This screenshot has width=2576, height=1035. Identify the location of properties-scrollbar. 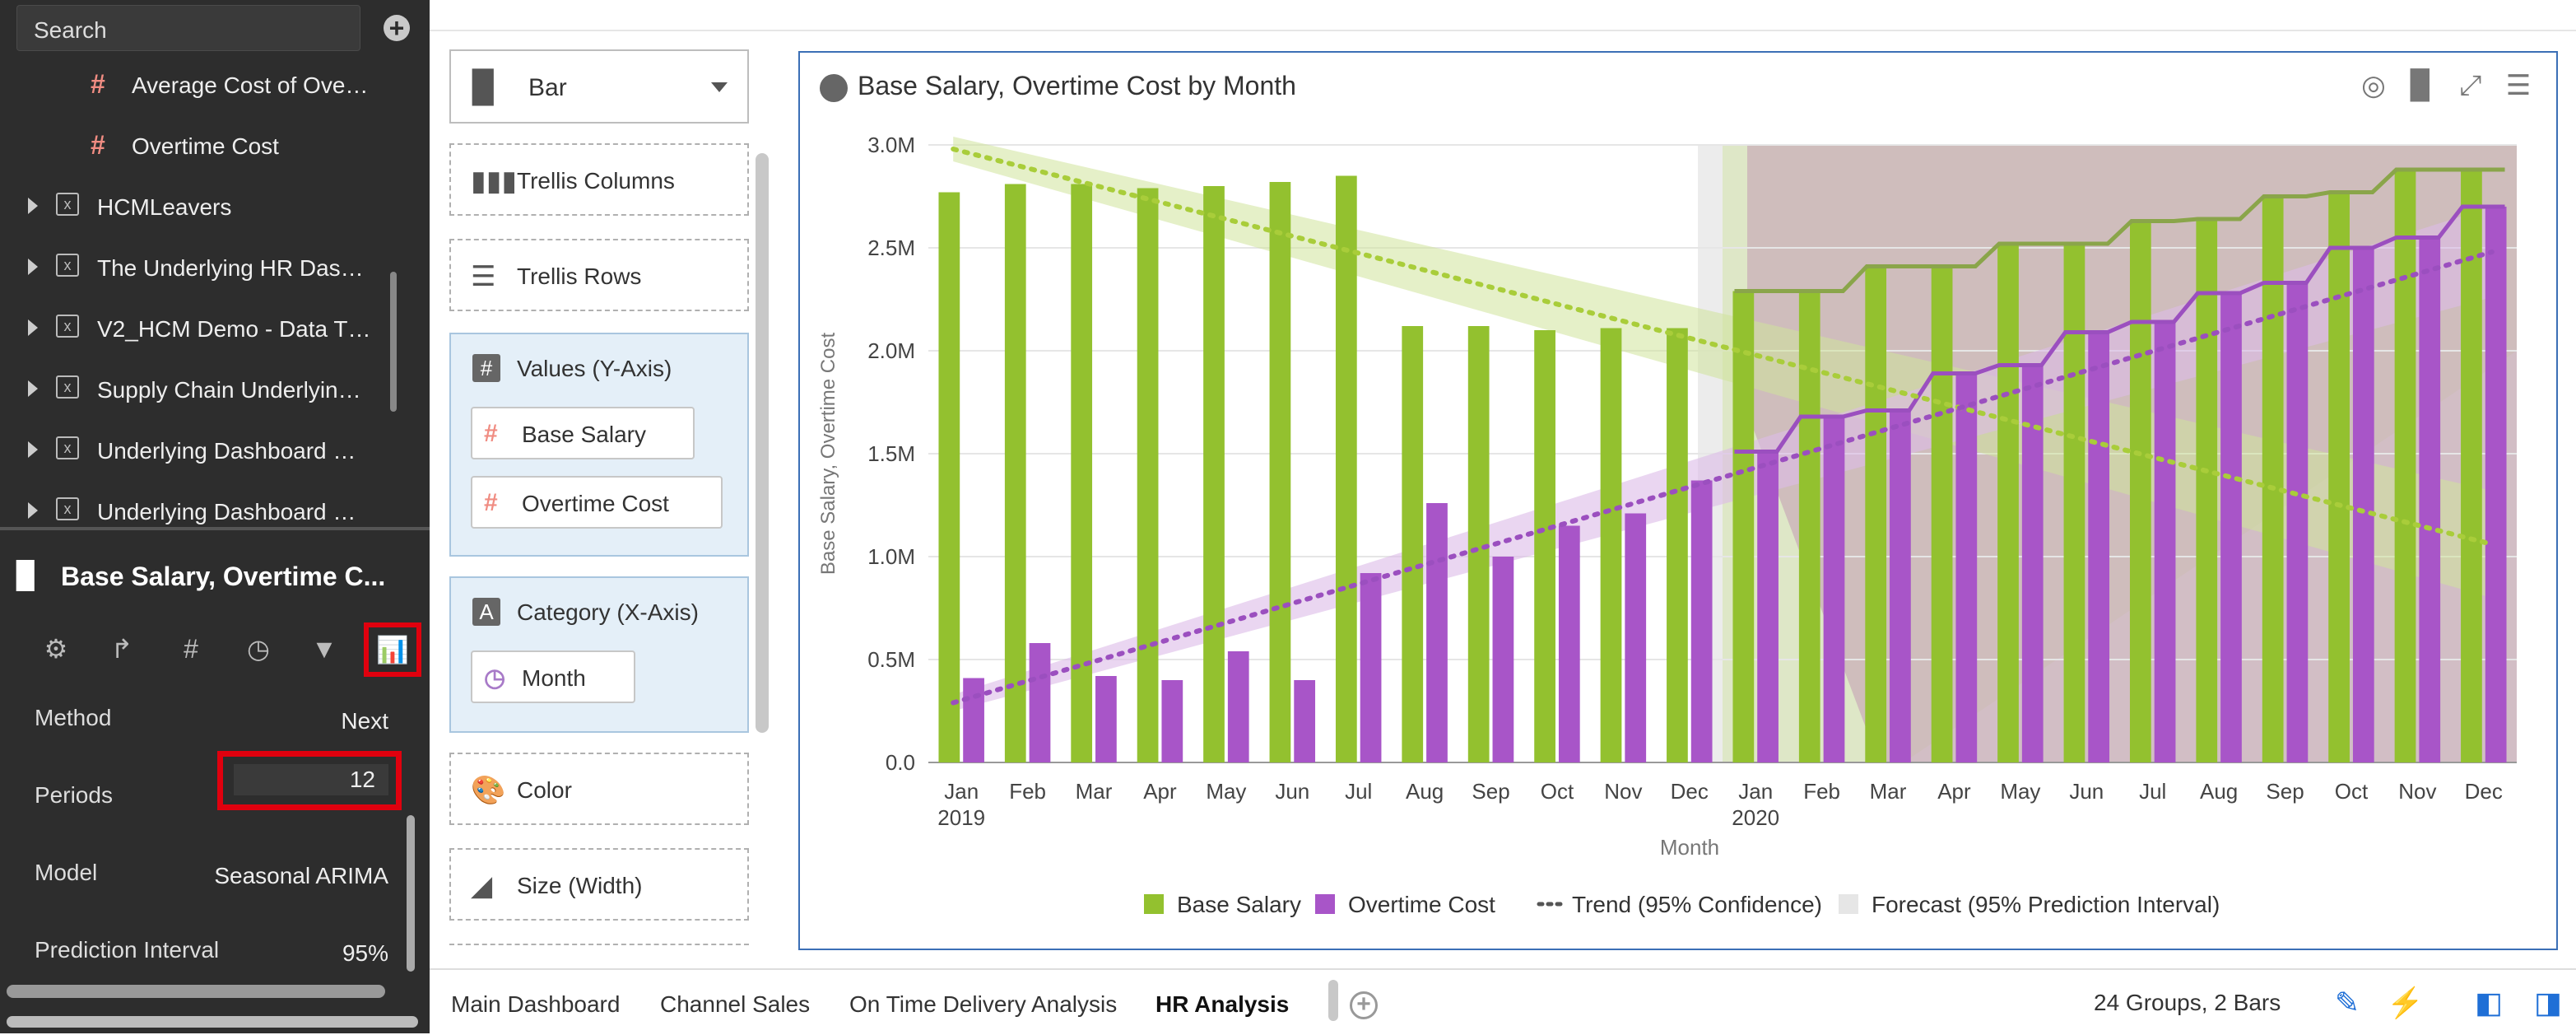
(411, 893).